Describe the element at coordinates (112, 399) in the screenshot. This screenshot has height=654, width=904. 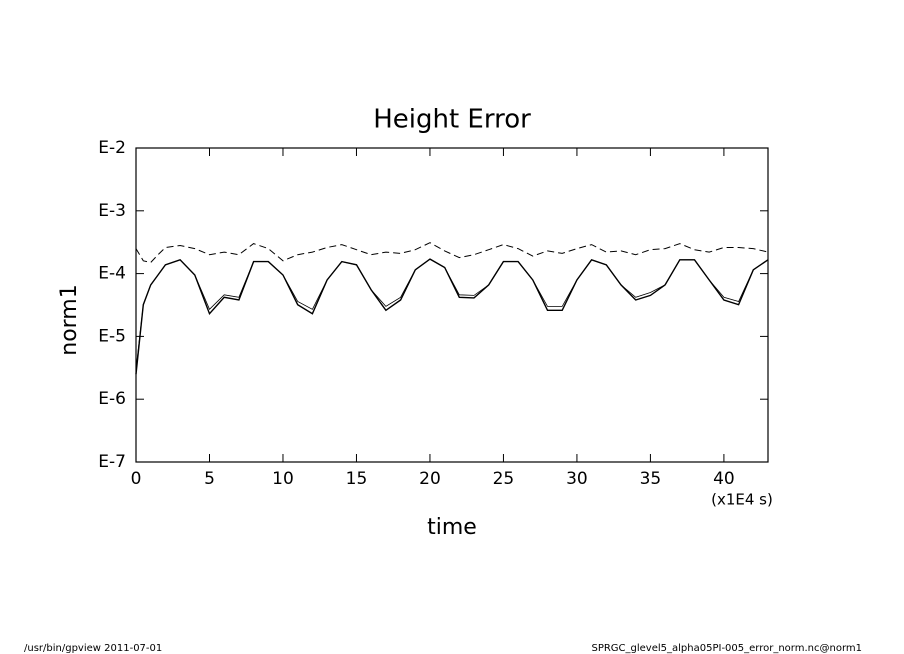
I see `y-tick-label: E-6` at that location.